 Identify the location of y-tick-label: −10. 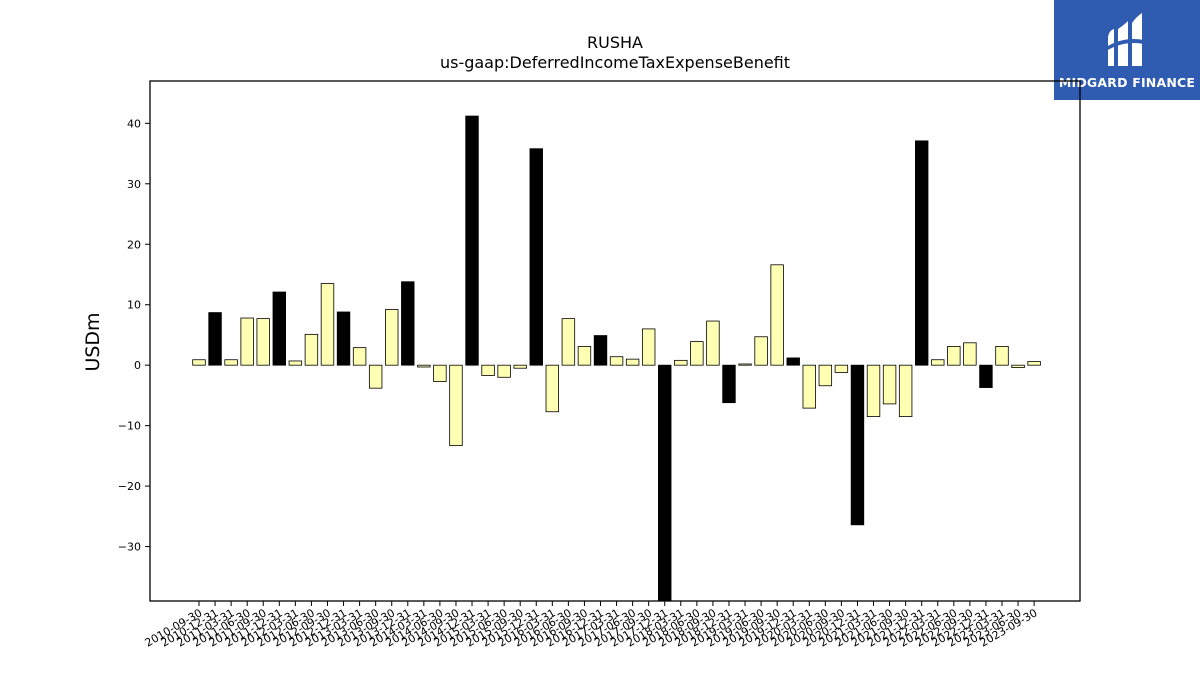
(129, 426).